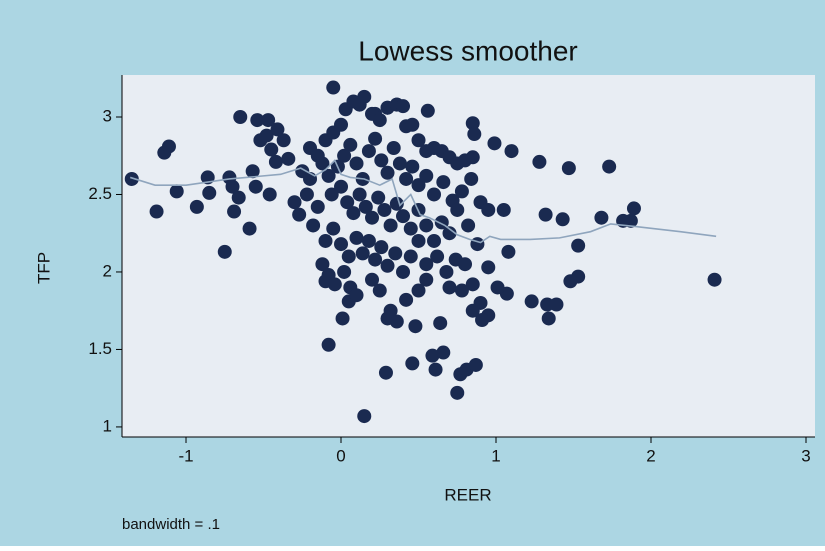  What do you see at coordinates (650, 455) in the screenshot?
I see `x-tick-label: 2` at bounding box center [650, 455].